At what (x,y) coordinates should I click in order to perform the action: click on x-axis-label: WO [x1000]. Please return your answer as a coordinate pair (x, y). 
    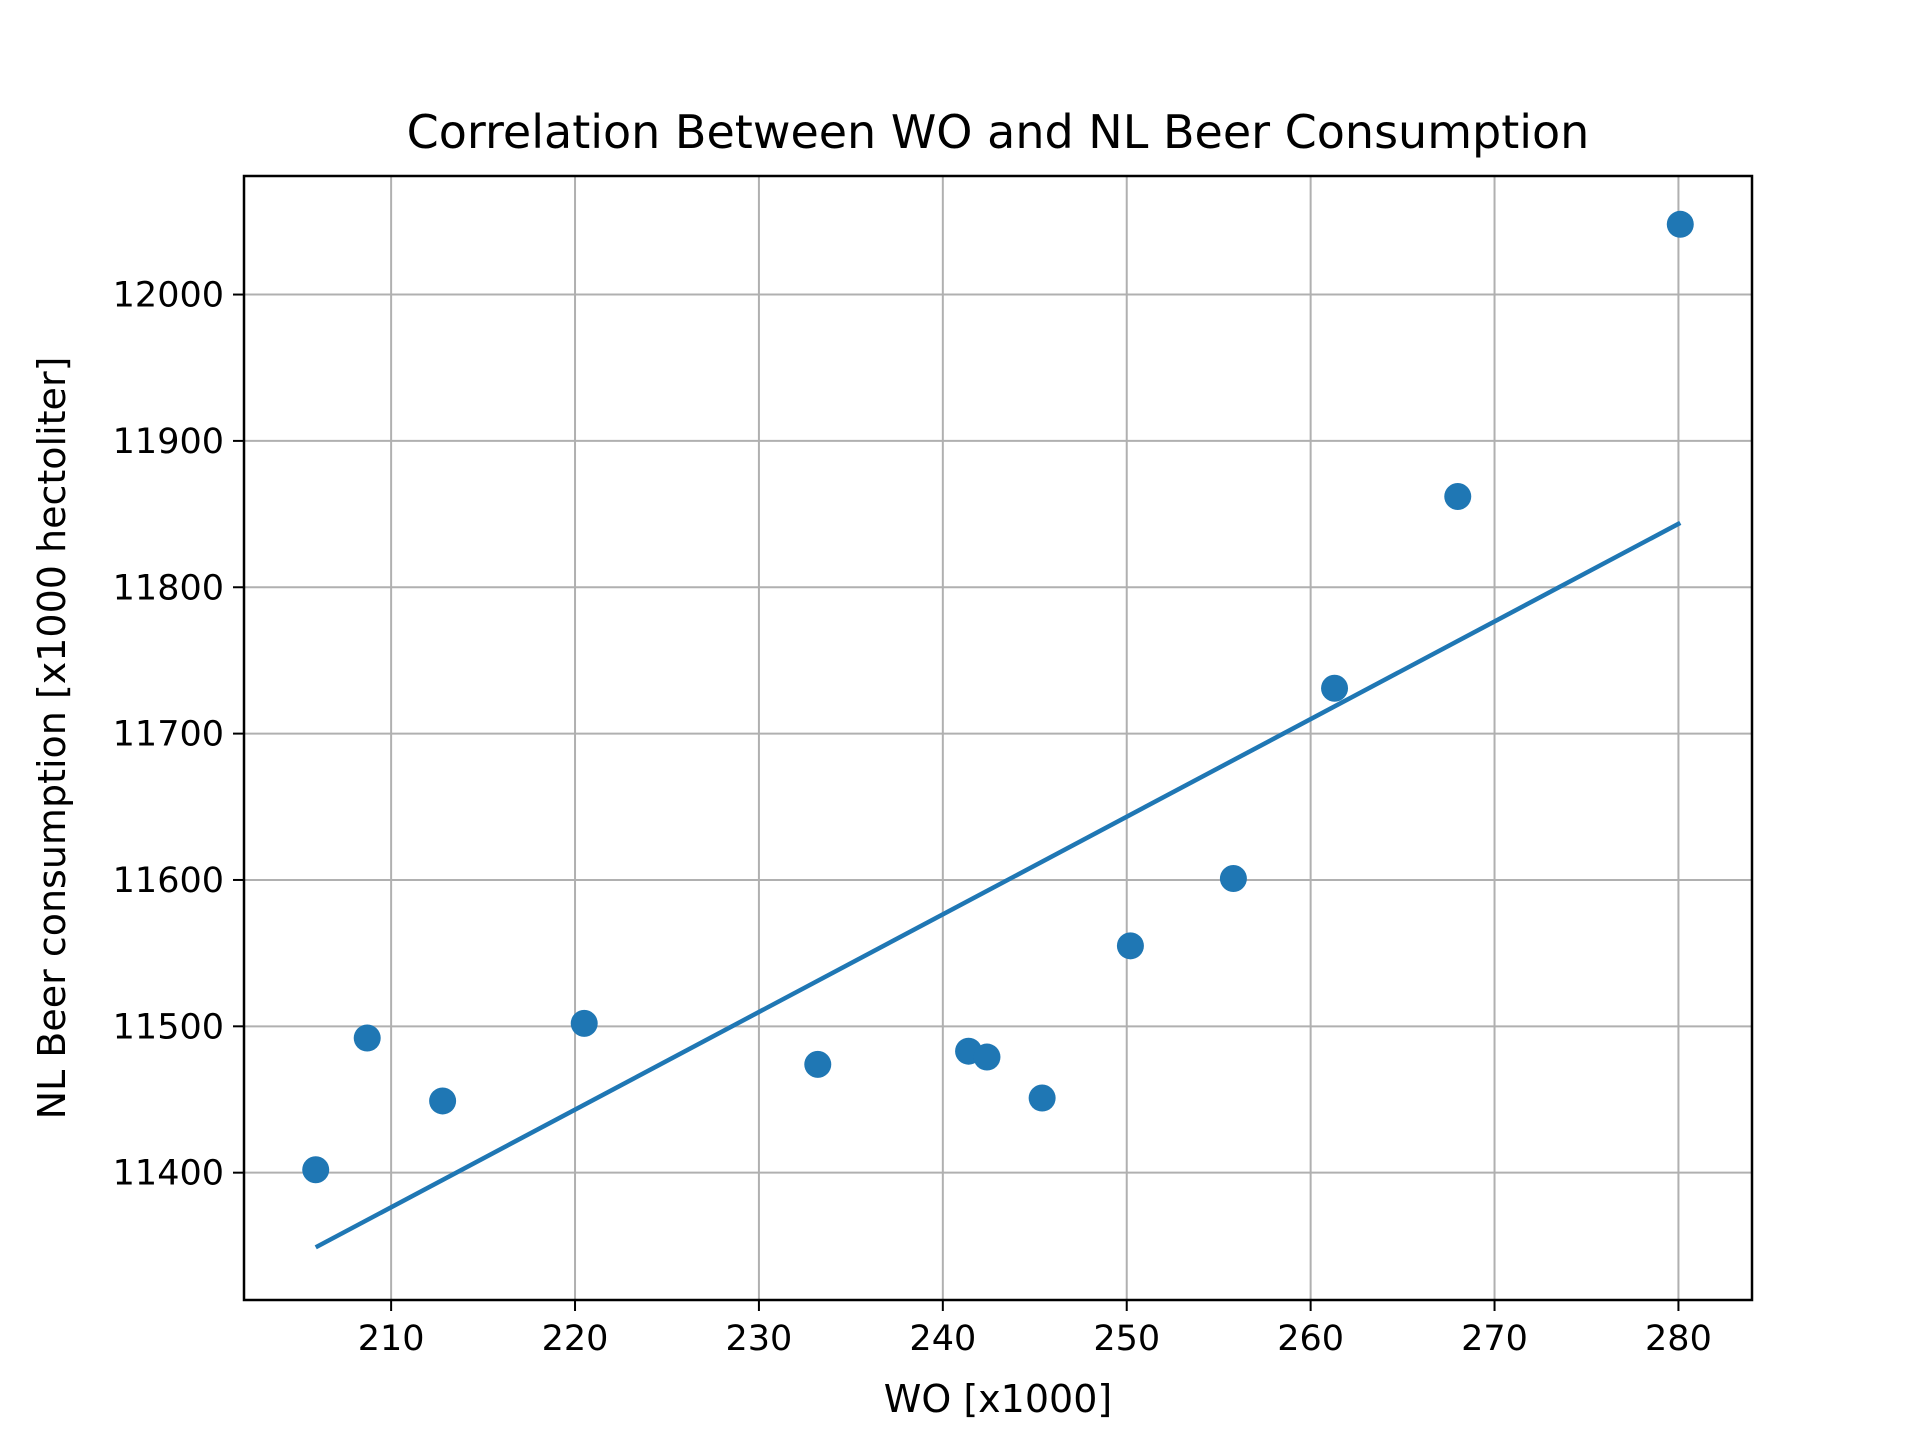
    Looking at the image, I should click on (998, 1399).